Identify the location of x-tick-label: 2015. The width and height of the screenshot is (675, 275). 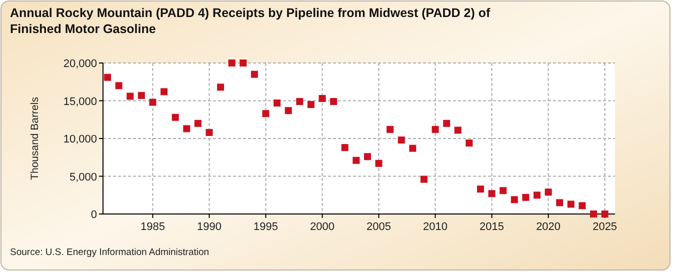
(492, 227).